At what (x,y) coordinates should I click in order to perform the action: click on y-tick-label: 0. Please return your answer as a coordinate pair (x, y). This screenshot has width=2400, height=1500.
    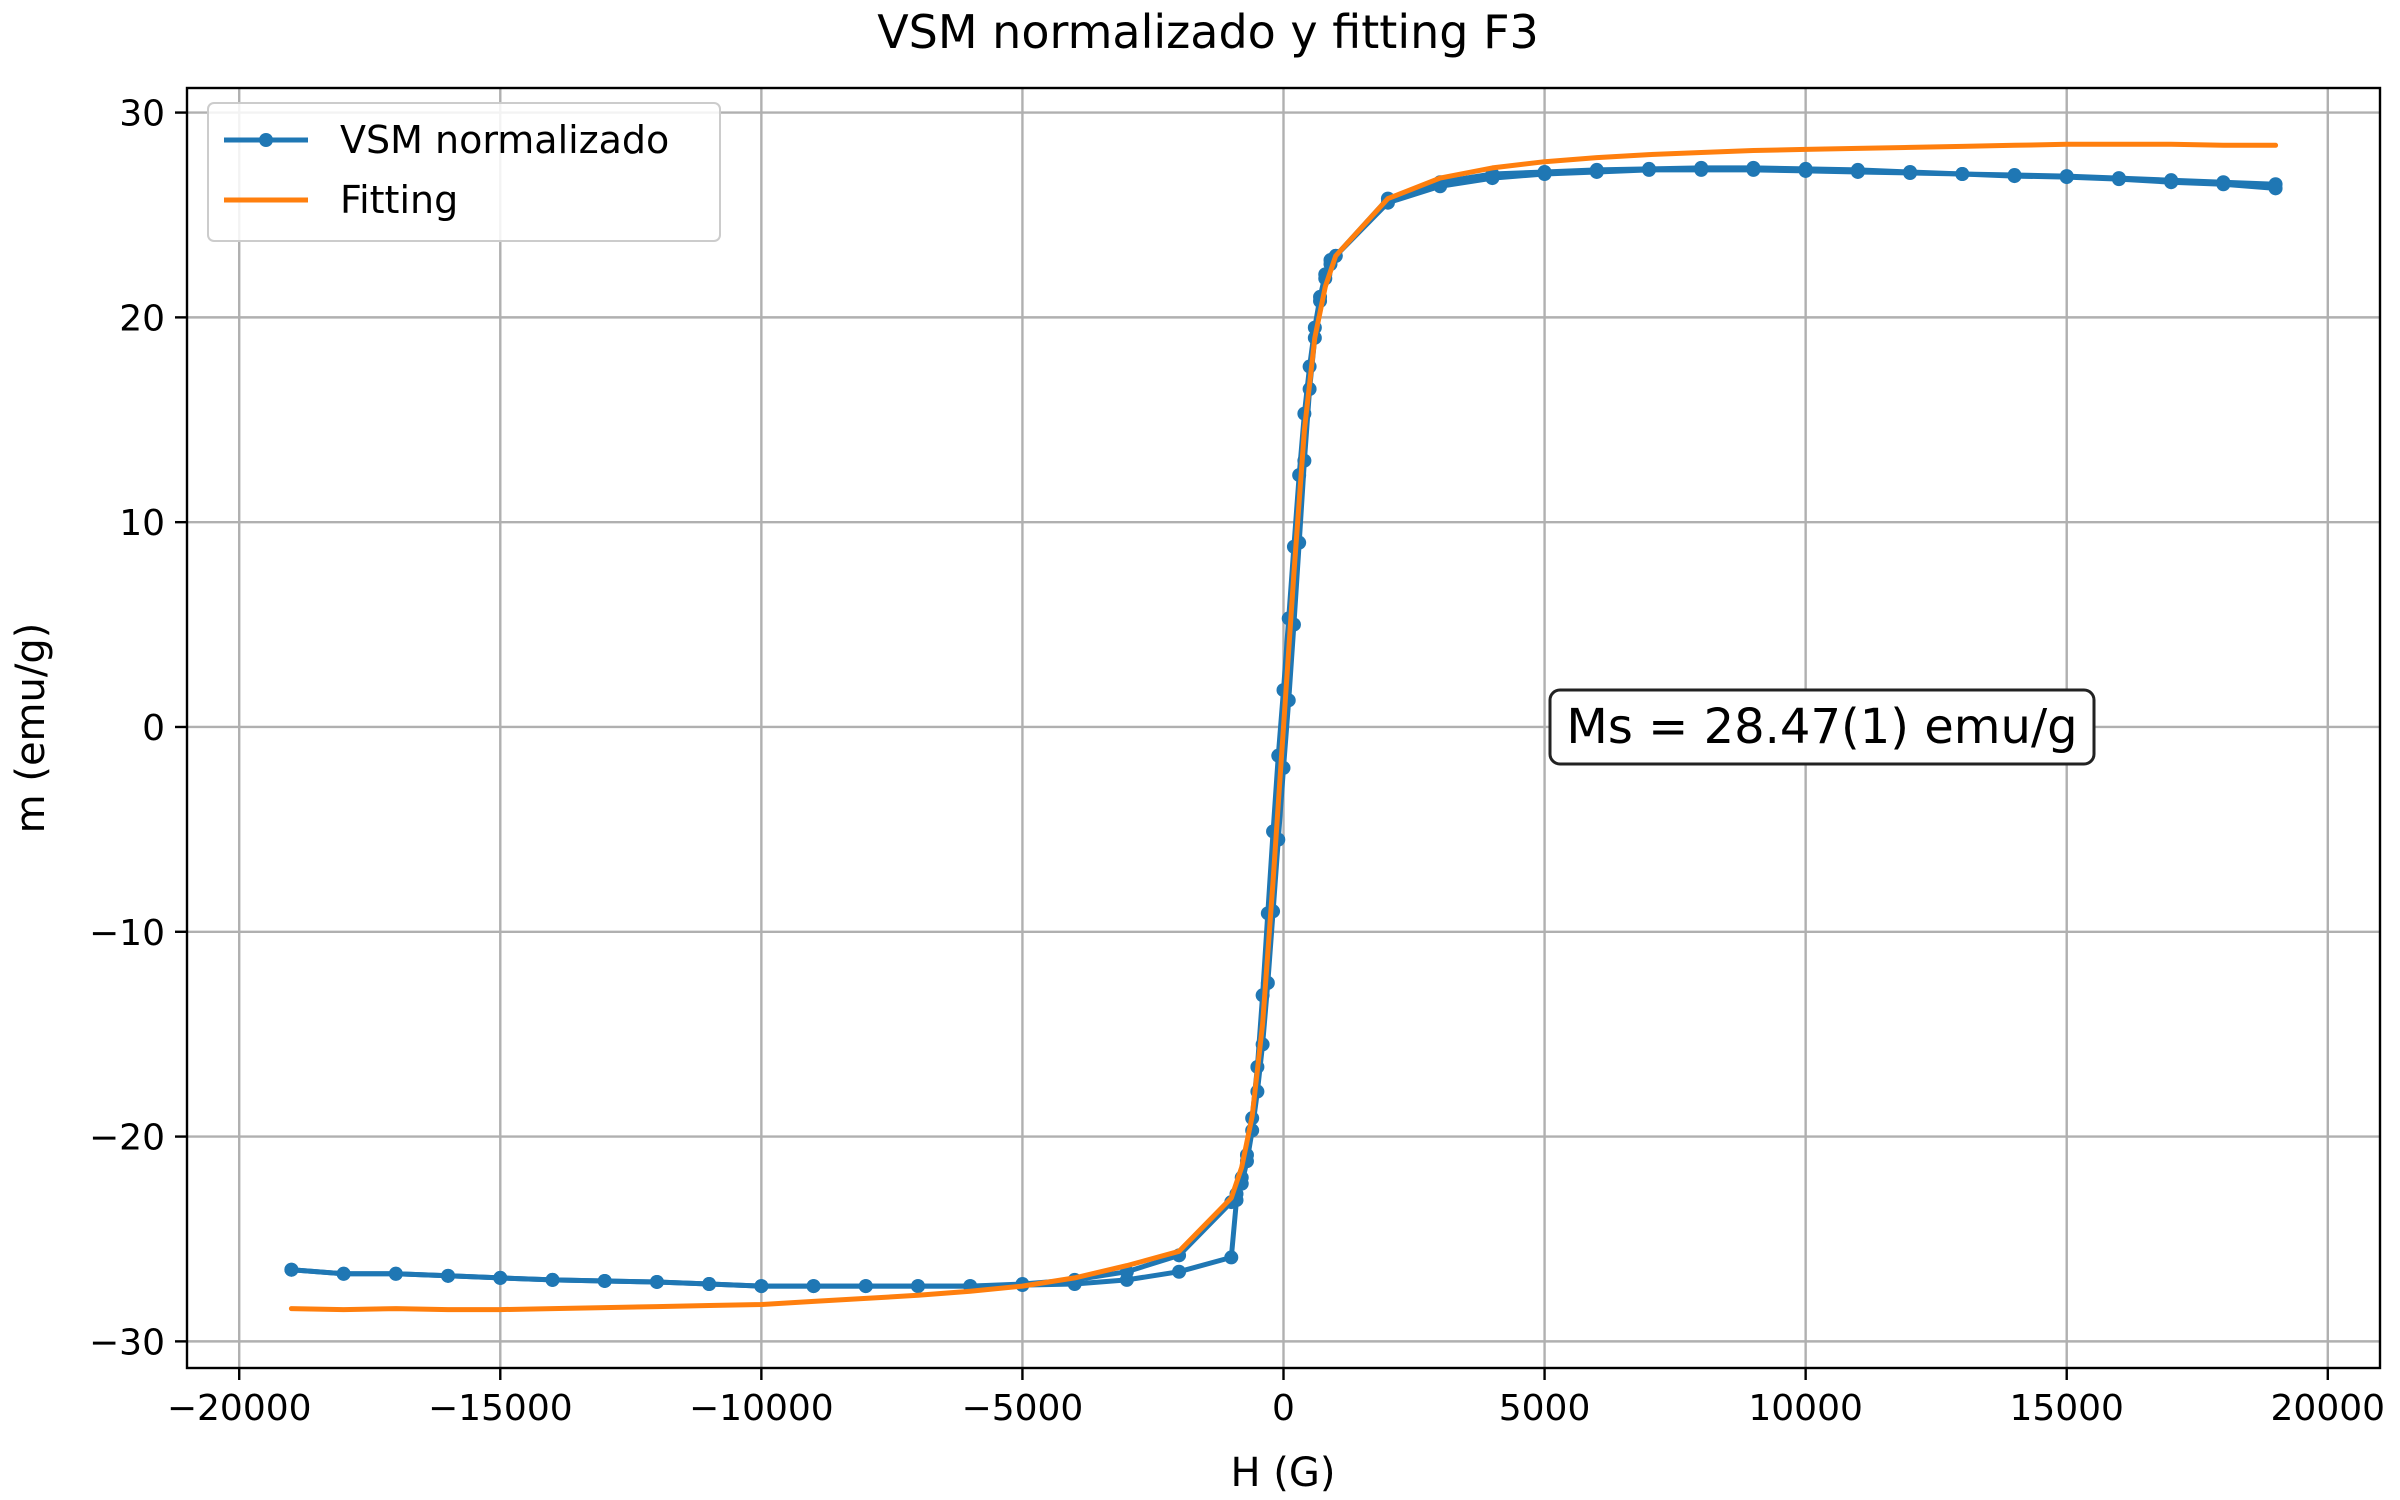
    Looking at the image, I should click on (153, 728).